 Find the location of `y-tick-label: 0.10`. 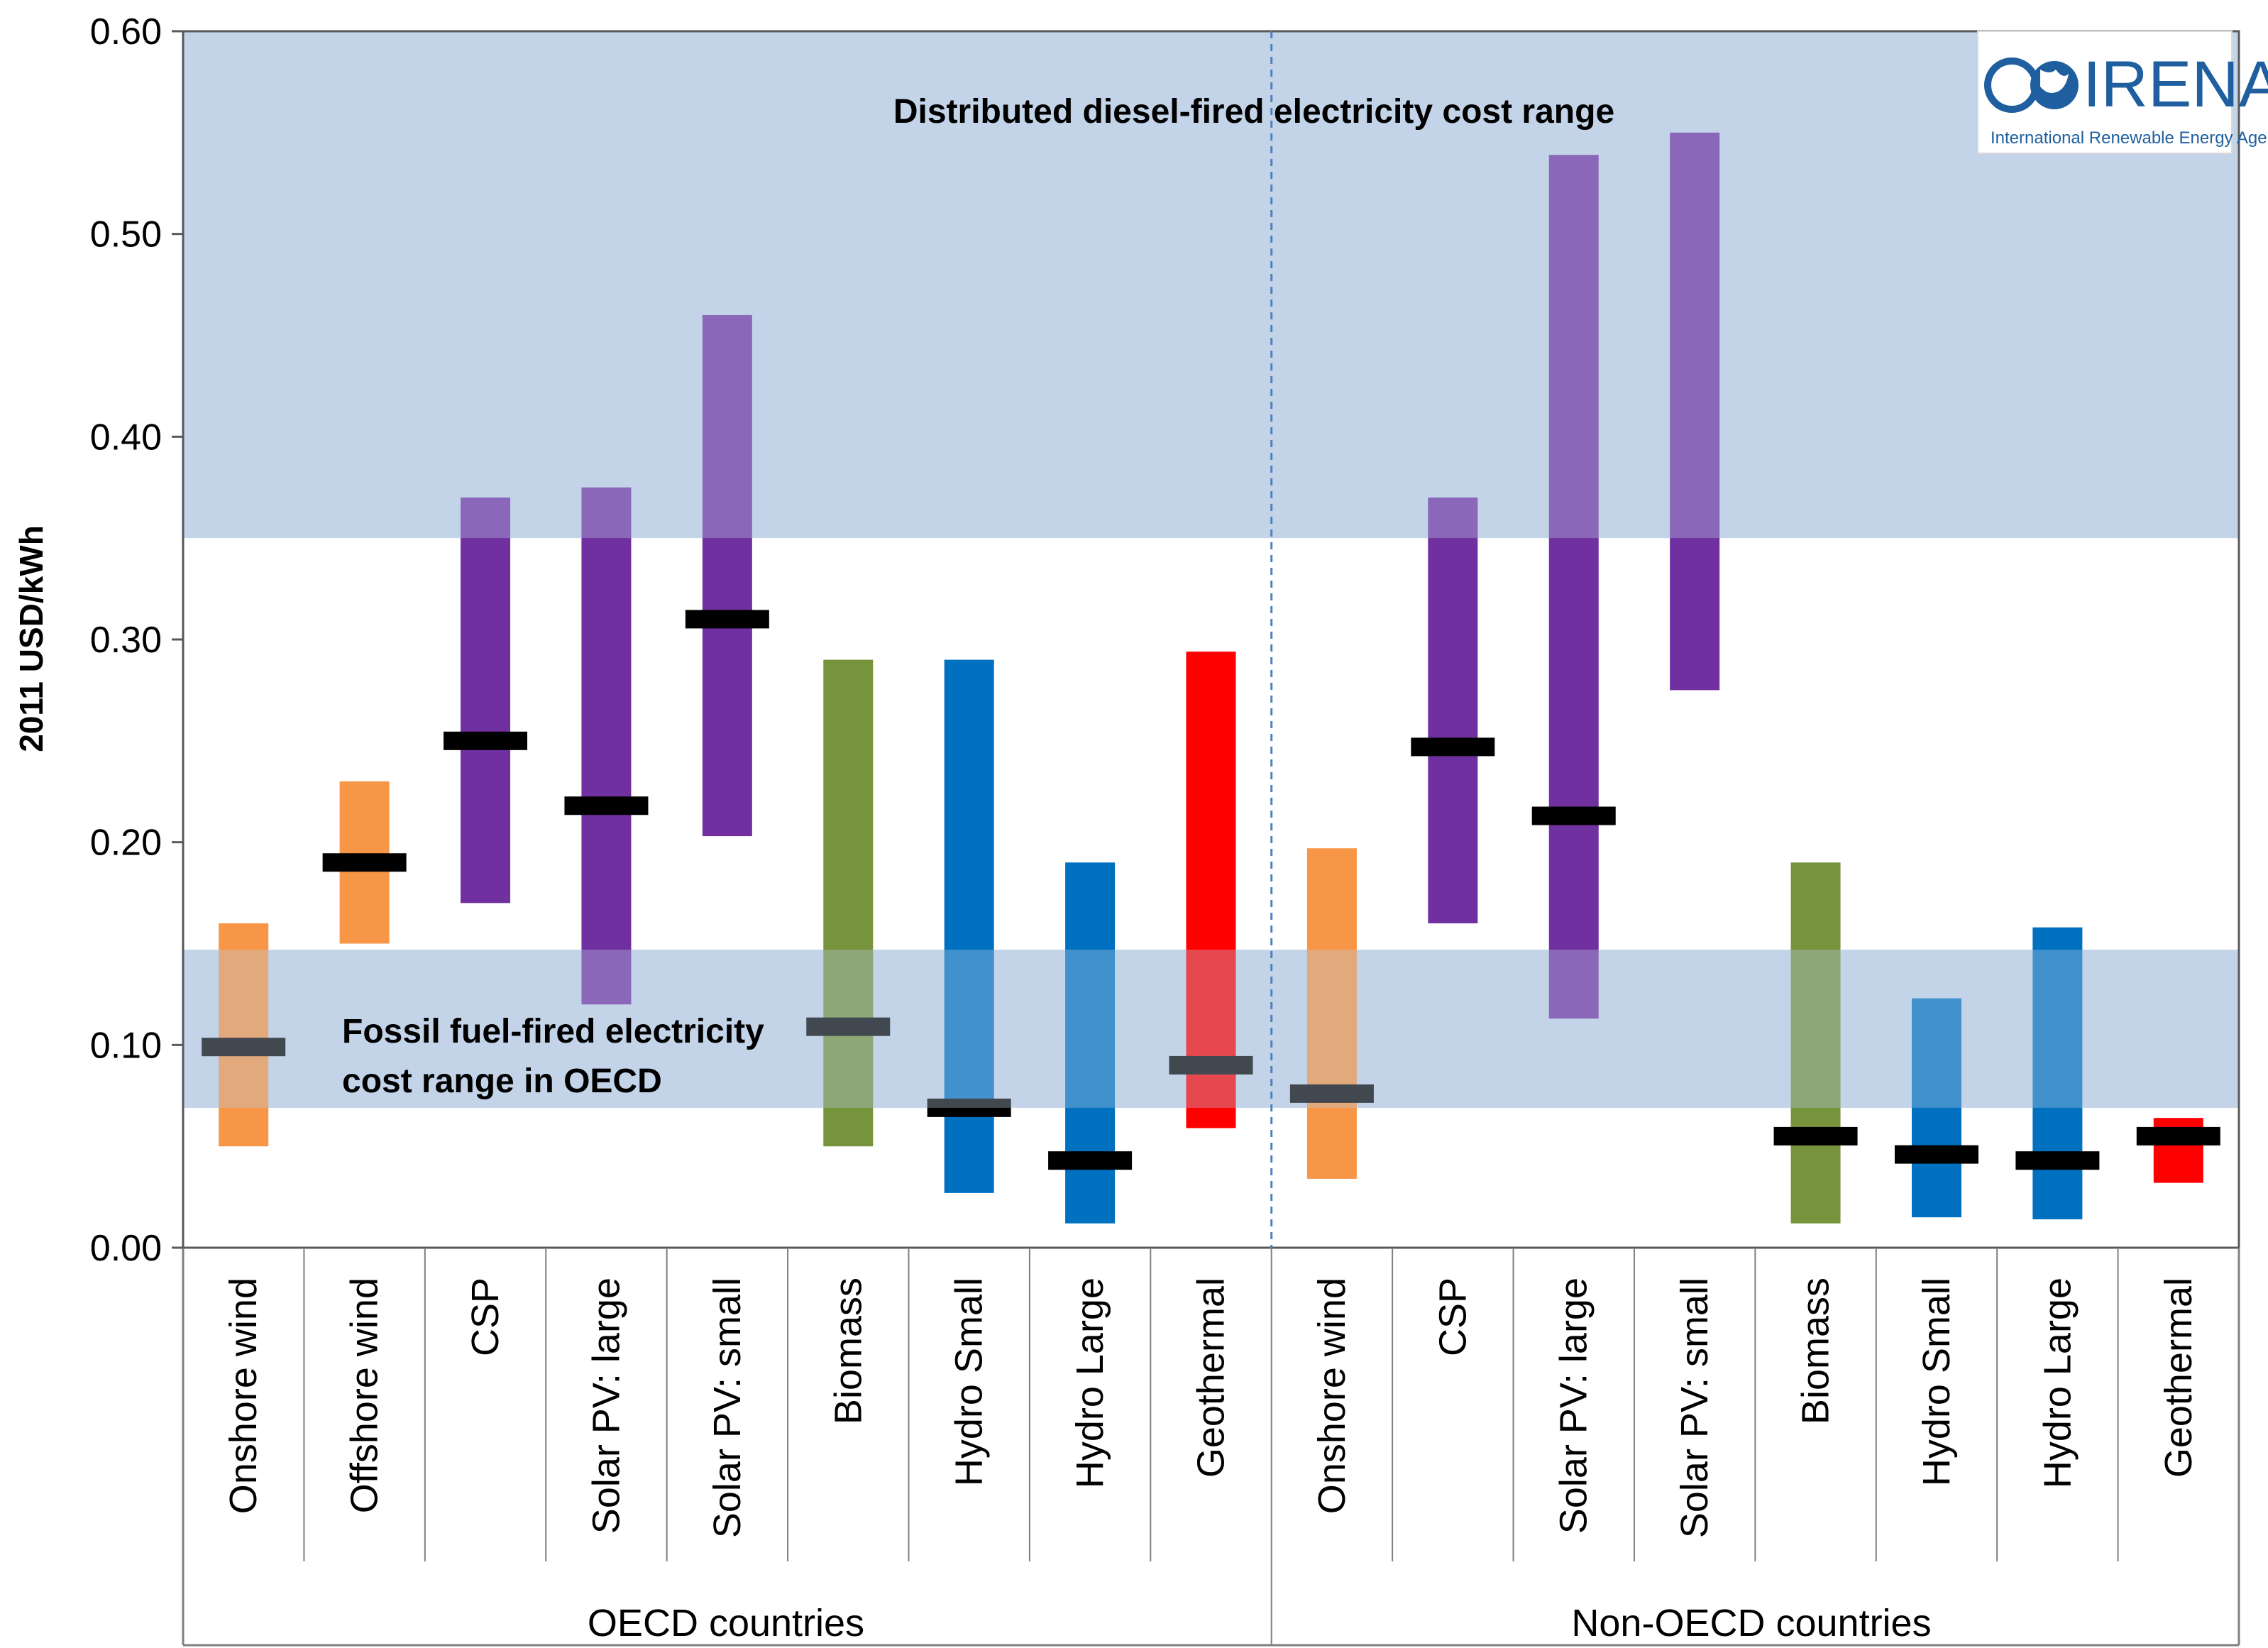

y-tick-label: 0.10 is located at coordinates (126, 1045).